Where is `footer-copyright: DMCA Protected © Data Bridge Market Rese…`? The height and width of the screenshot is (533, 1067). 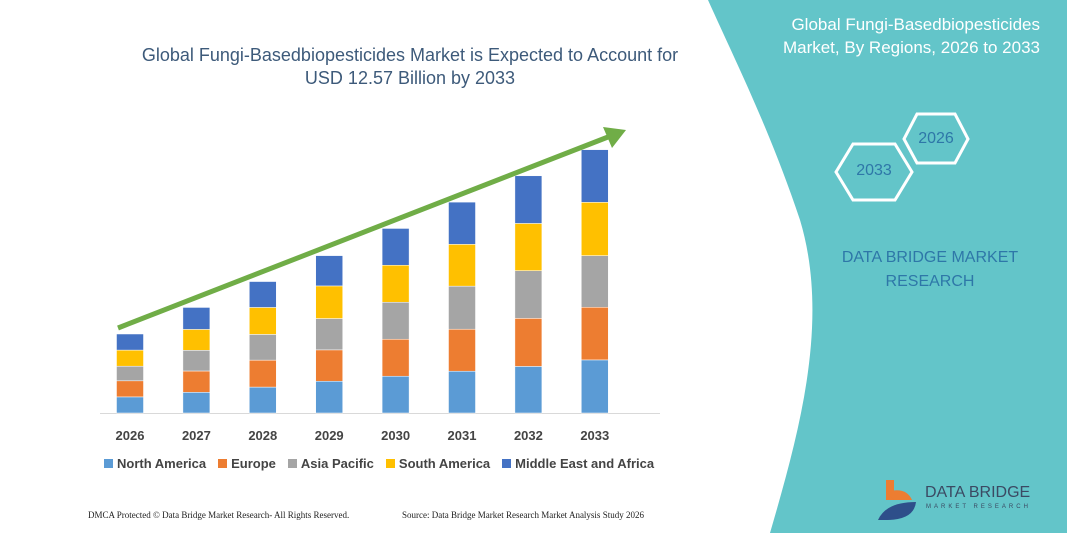 footer-copyright: DMCA Protected © Data Bridge Market Rese… is located at coordinates (219, 515).